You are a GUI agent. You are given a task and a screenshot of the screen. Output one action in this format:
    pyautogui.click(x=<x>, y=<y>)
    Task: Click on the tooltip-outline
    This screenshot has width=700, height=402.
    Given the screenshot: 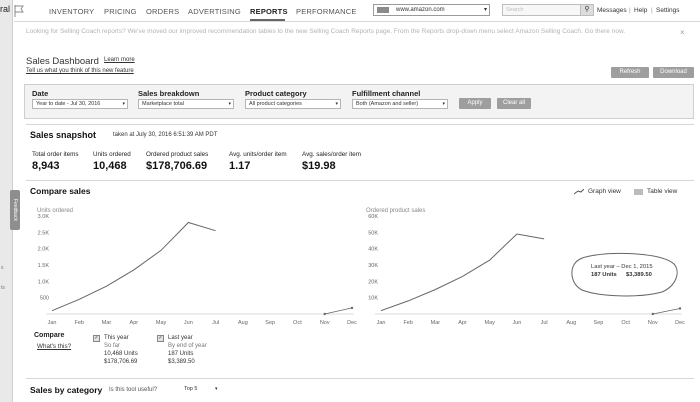 What is the action you would take?
    pyautogui.click(x=624, y=274)
    